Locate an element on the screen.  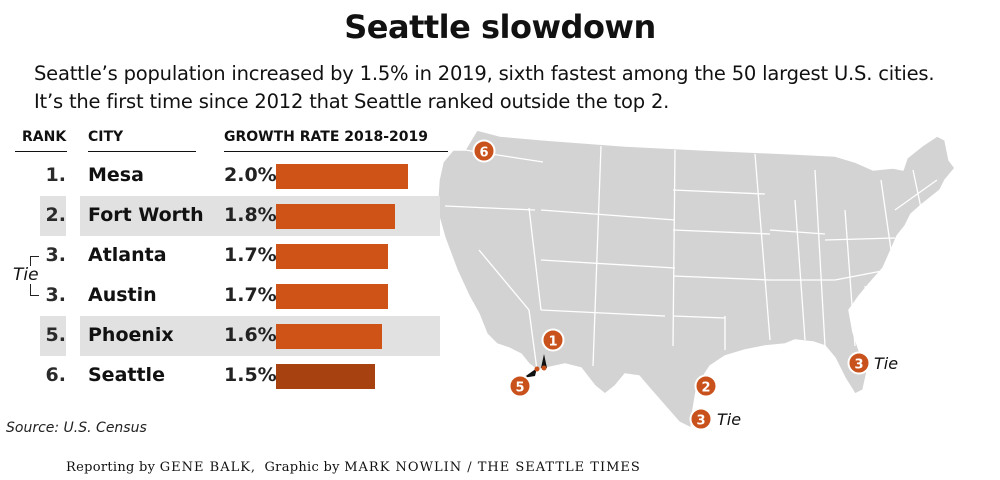
city-fort-worth: Fort Worth is located at coordinates (146, 215).